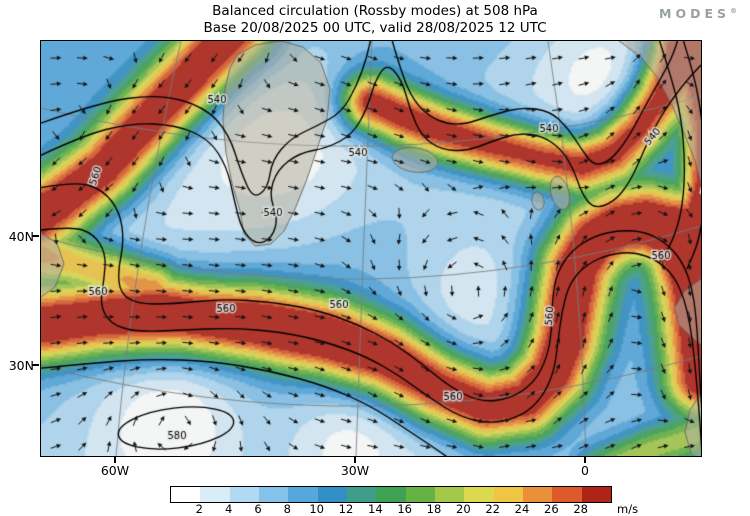  Describe the element at coordinates (35, 365) in the screenshot. I see `axis-tick-30n` at that location.